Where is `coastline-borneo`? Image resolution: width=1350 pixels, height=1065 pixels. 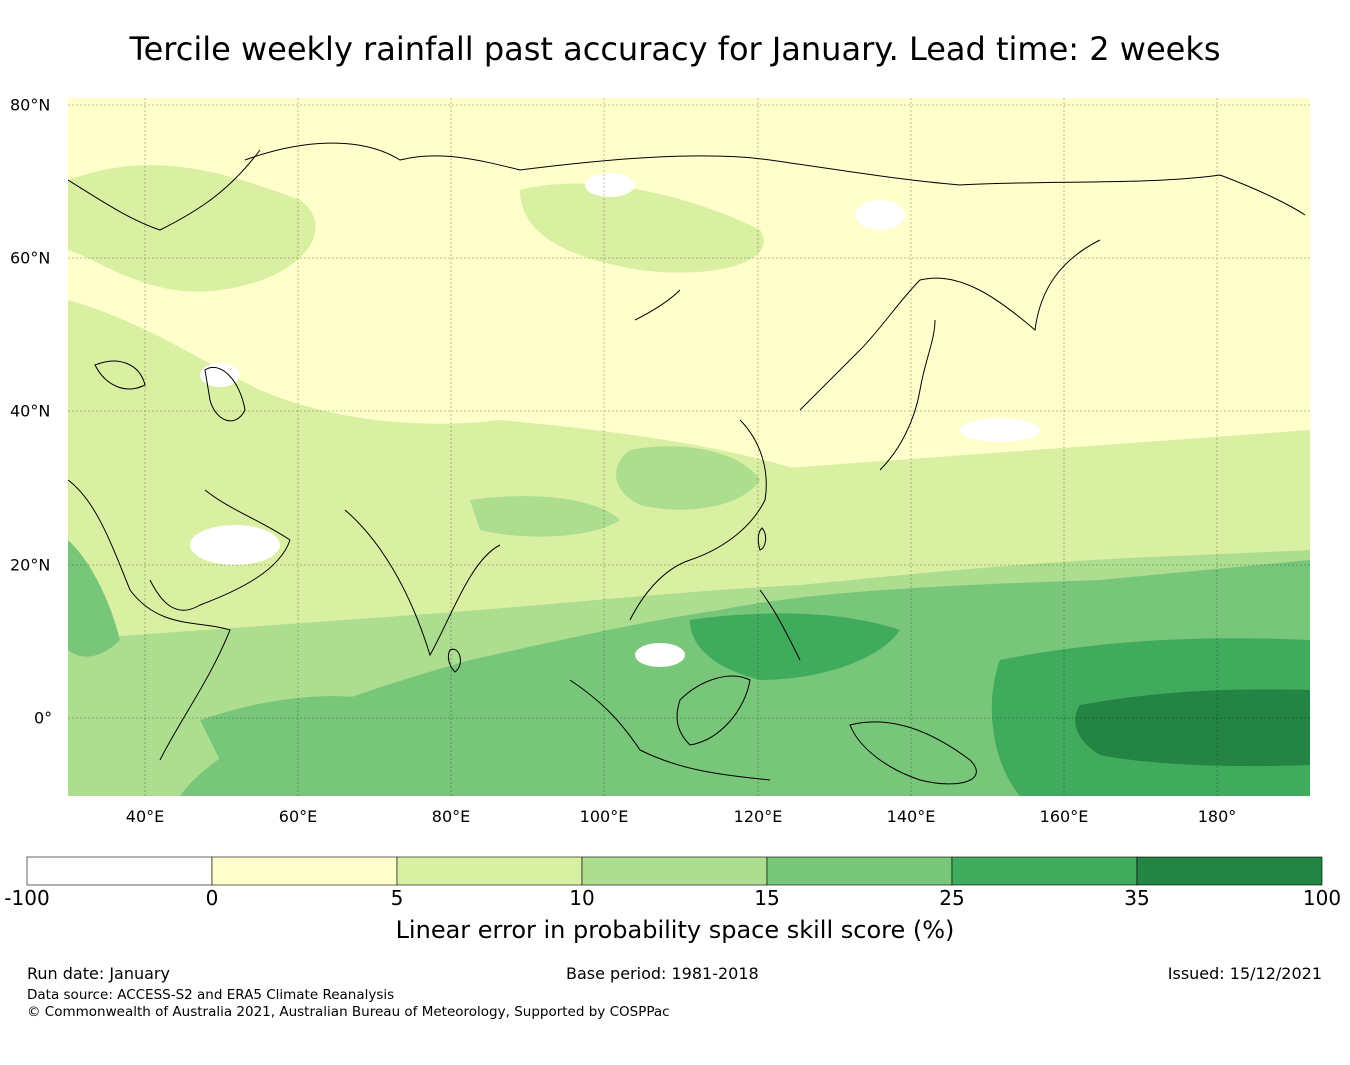 coastline-borneo is located at coordinates (713, 710).